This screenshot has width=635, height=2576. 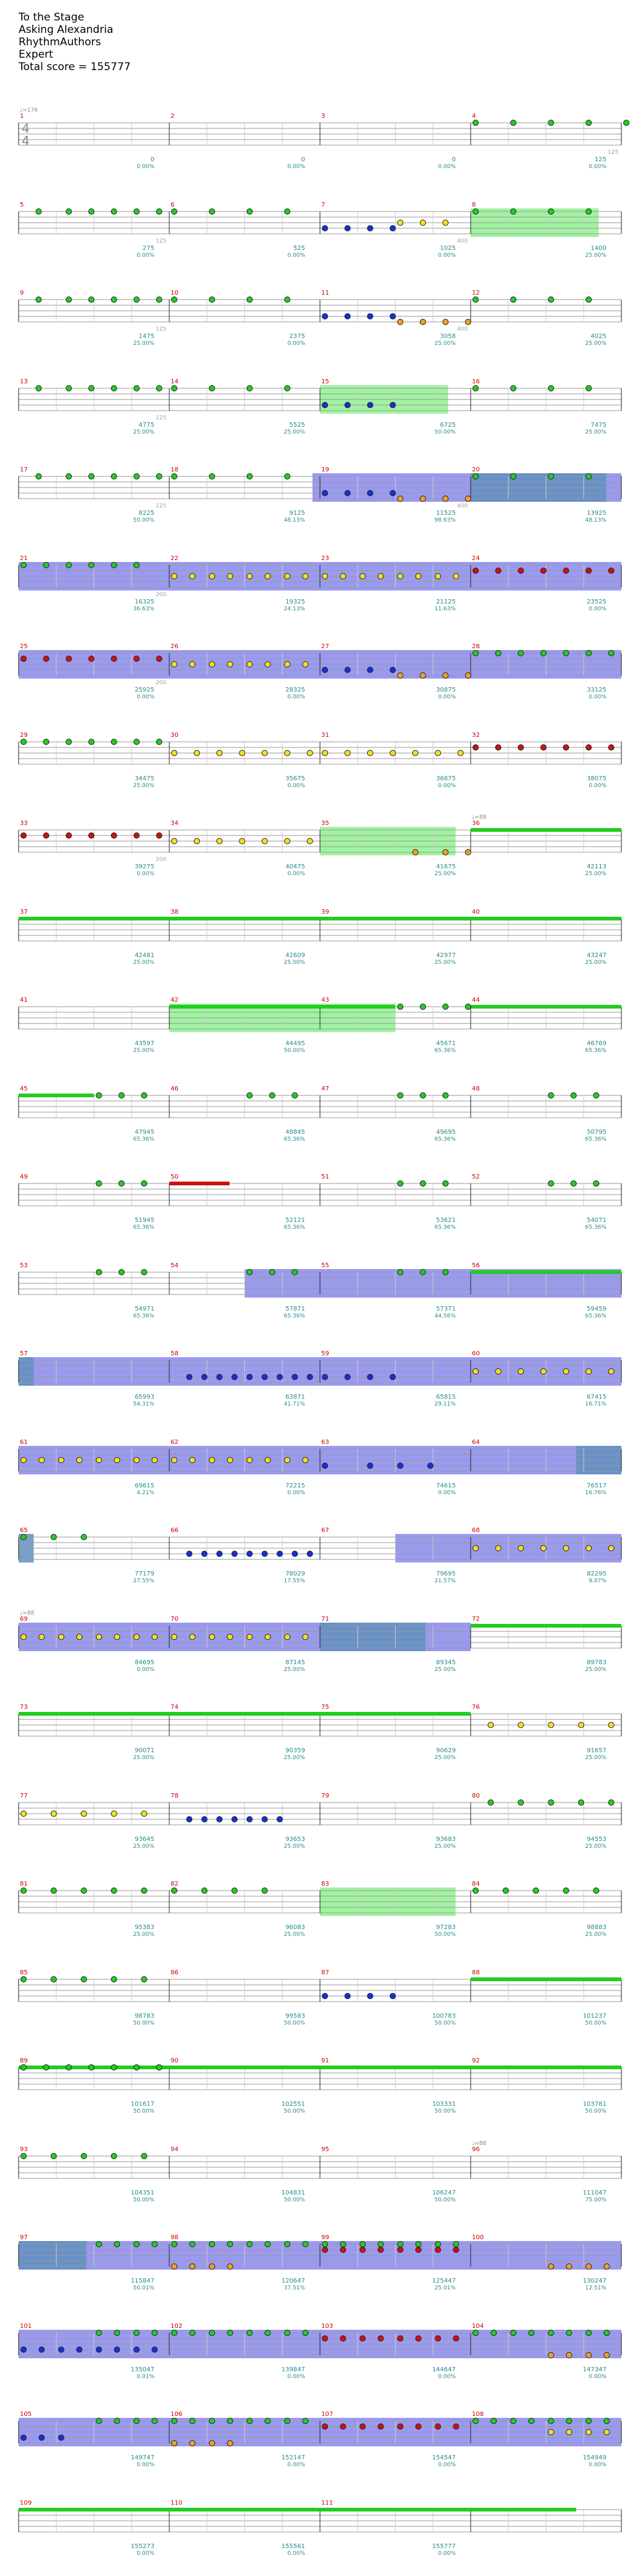 I want to click on measure-number: 107, so click(x=327, y=2414).